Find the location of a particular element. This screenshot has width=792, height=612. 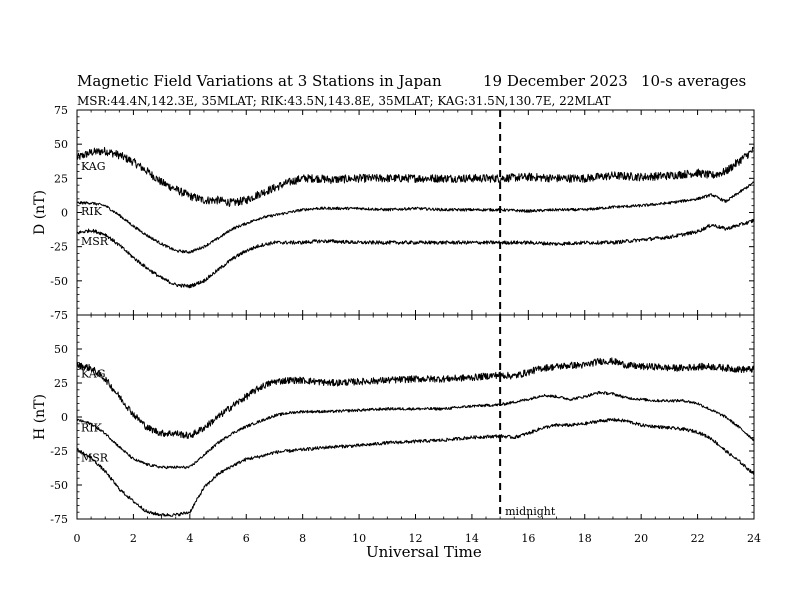

top-label-kag: KAG is located at coordinates (93, 166).